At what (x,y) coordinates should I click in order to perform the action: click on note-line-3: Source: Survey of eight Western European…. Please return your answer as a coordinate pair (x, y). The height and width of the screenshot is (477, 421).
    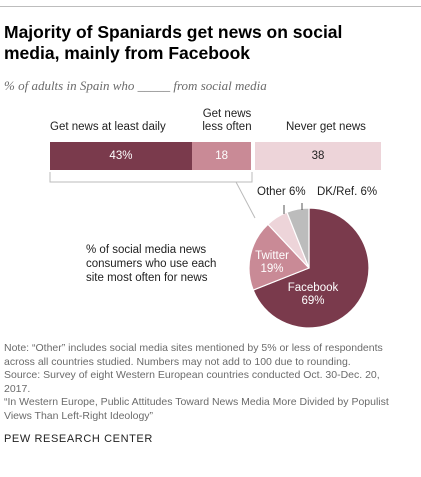
    Looking at the image, I should click on (192, 375).